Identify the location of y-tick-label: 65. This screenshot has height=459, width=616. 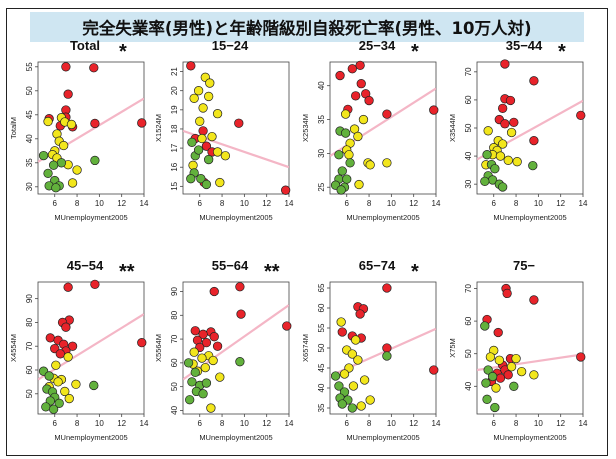
(321, 287).